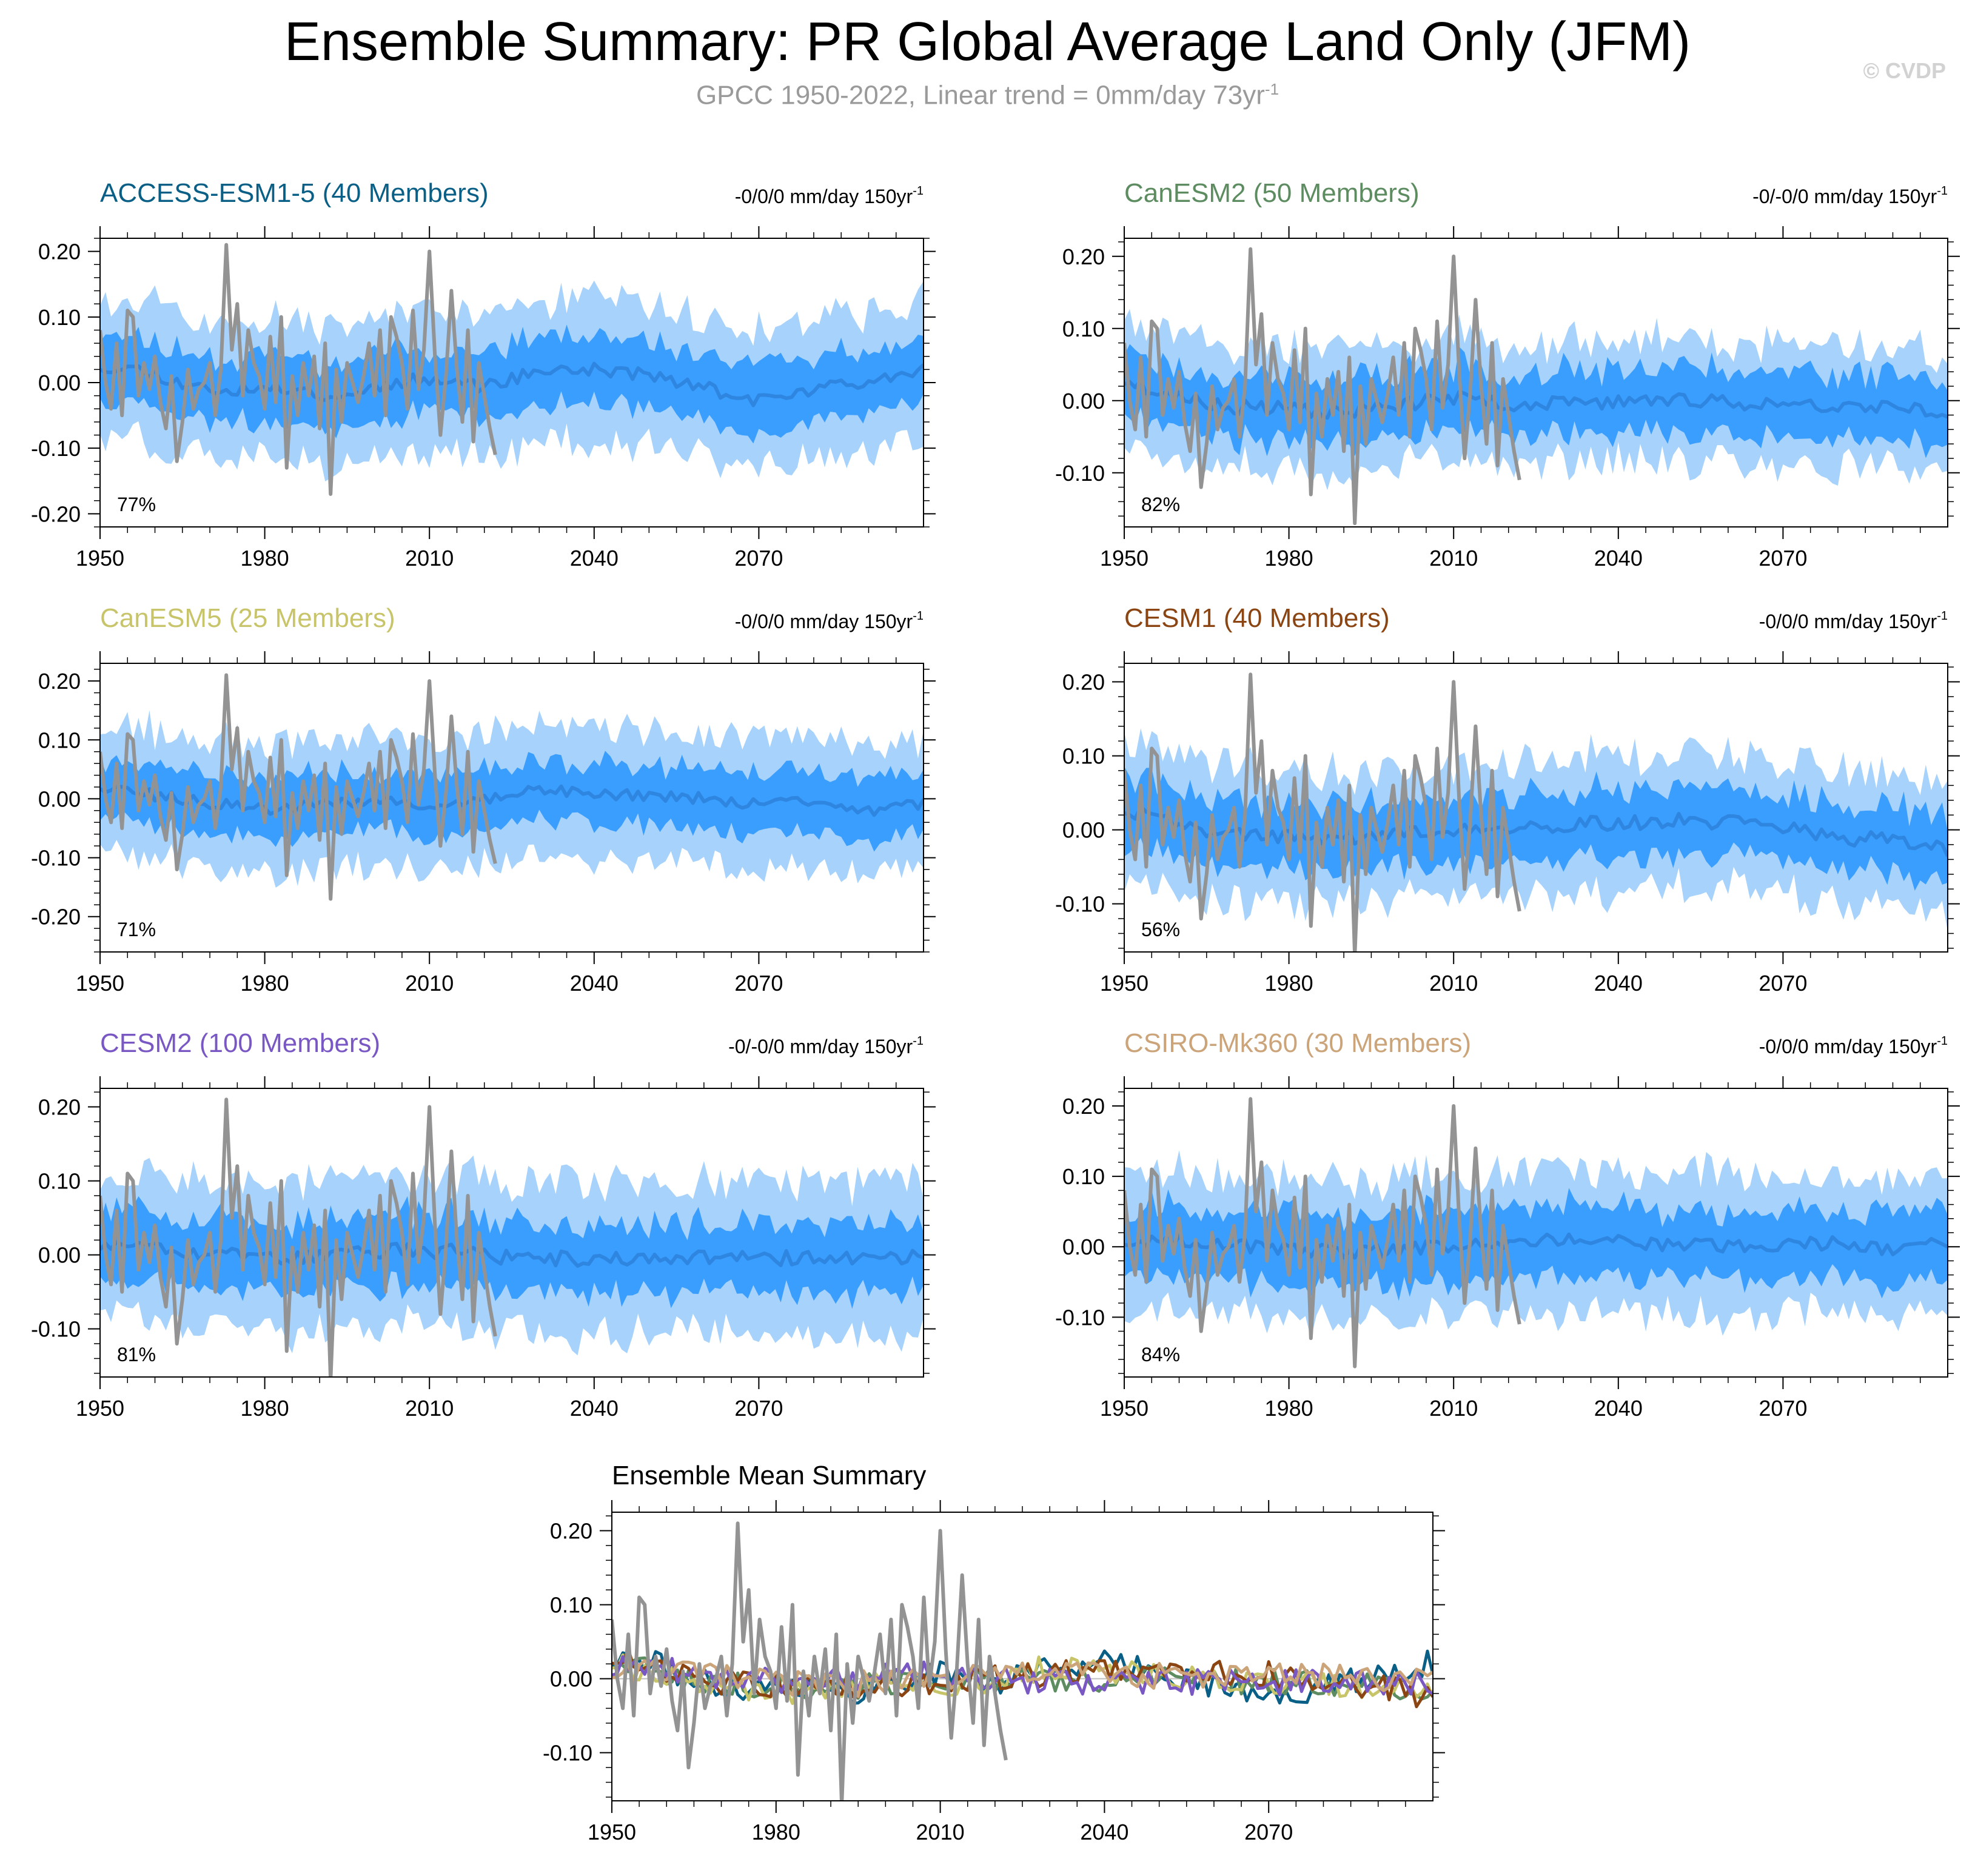 The height and width of the screenshot is (1876, 1975). I want to click on trend-label: -0/-0/0 mm/day 150yr-1, so click(826, 1045).